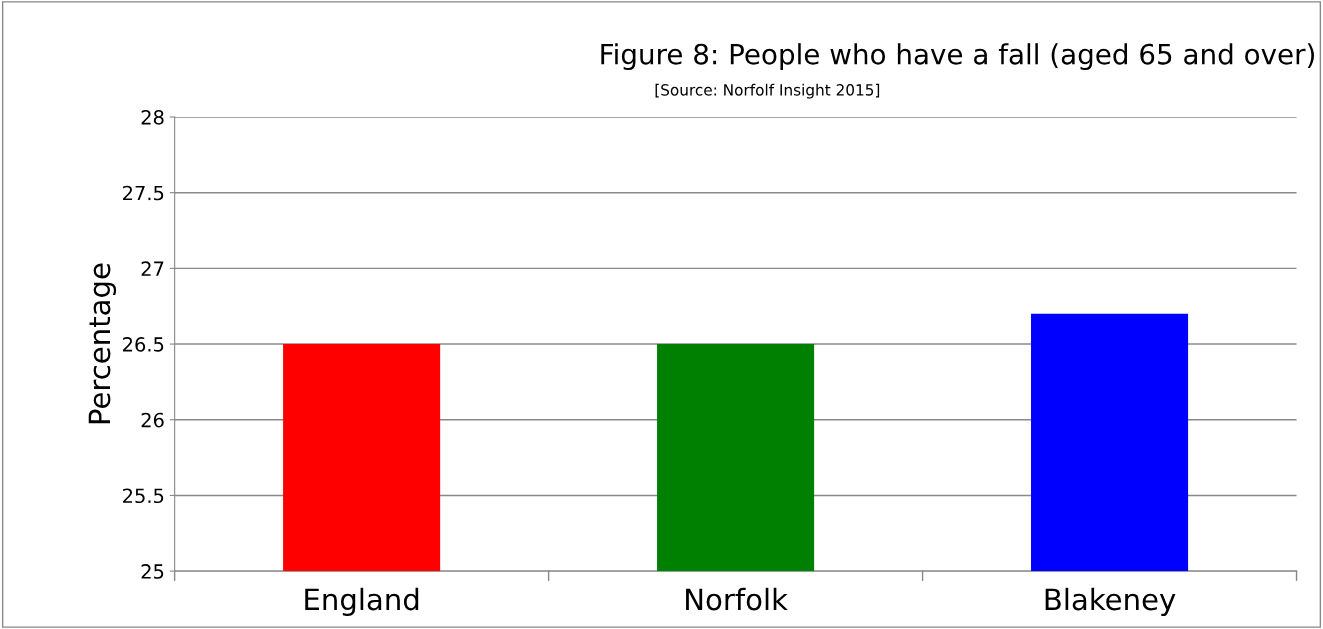 The image size is (1323, 629). I want to click on y-tick-label: 27.5, so click(143, 193).